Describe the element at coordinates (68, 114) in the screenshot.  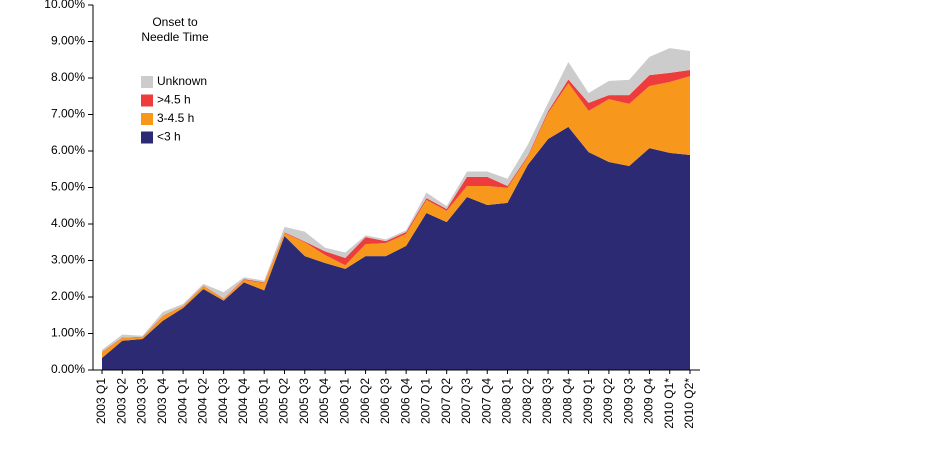
I see `y-tick-label: 7.00%` at that location.